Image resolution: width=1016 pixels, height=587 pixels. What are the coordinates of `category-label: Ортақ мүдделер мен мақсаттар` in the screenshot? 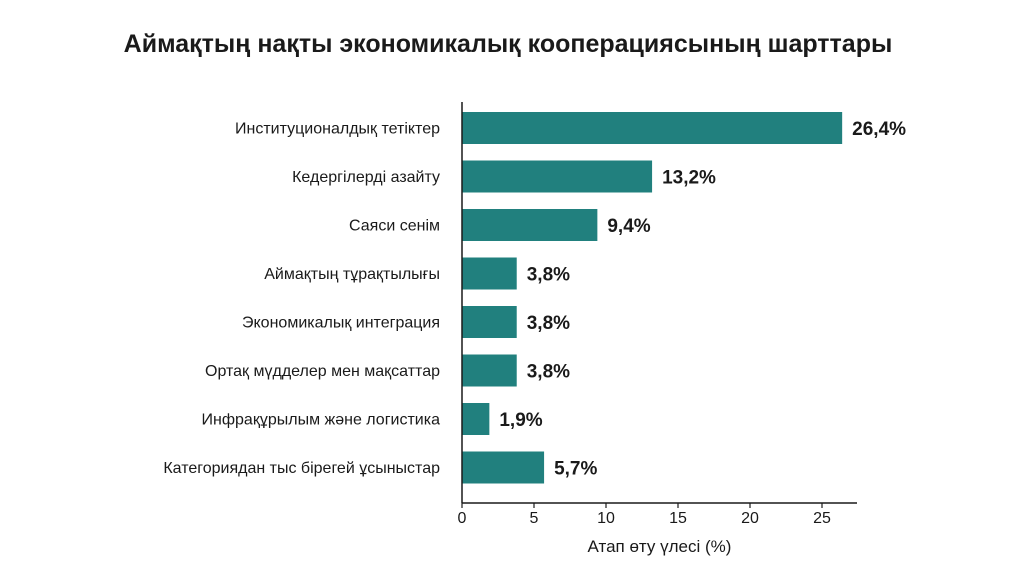 It's located at (322, 371).